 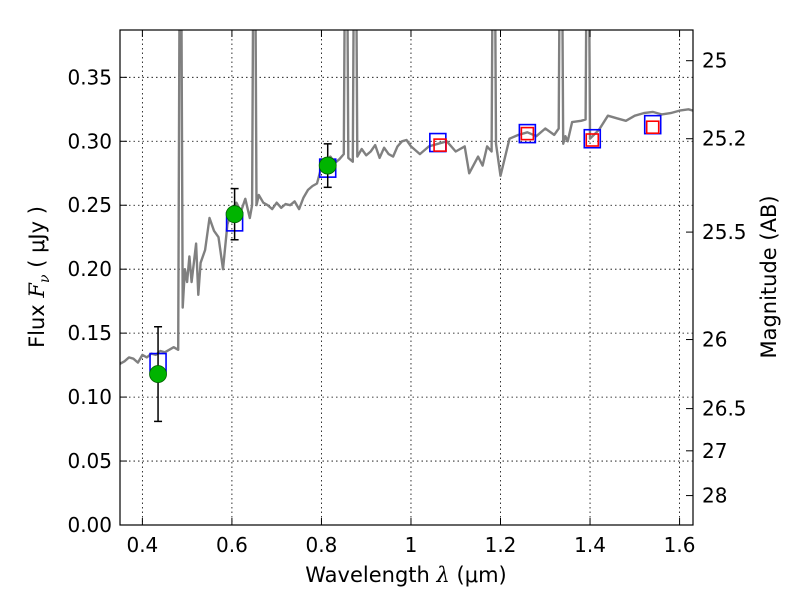 I want to click on mag-tick-label: 26.5, so click(x=724, y=409).